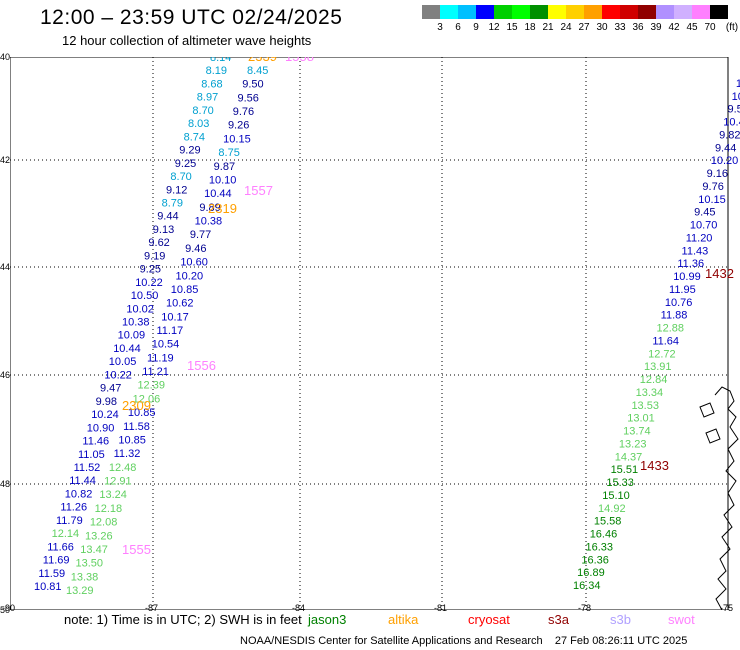  Describe the element at coordinates (637, 432) in the screenshot. I see `wave-value: 13.74` at that location.